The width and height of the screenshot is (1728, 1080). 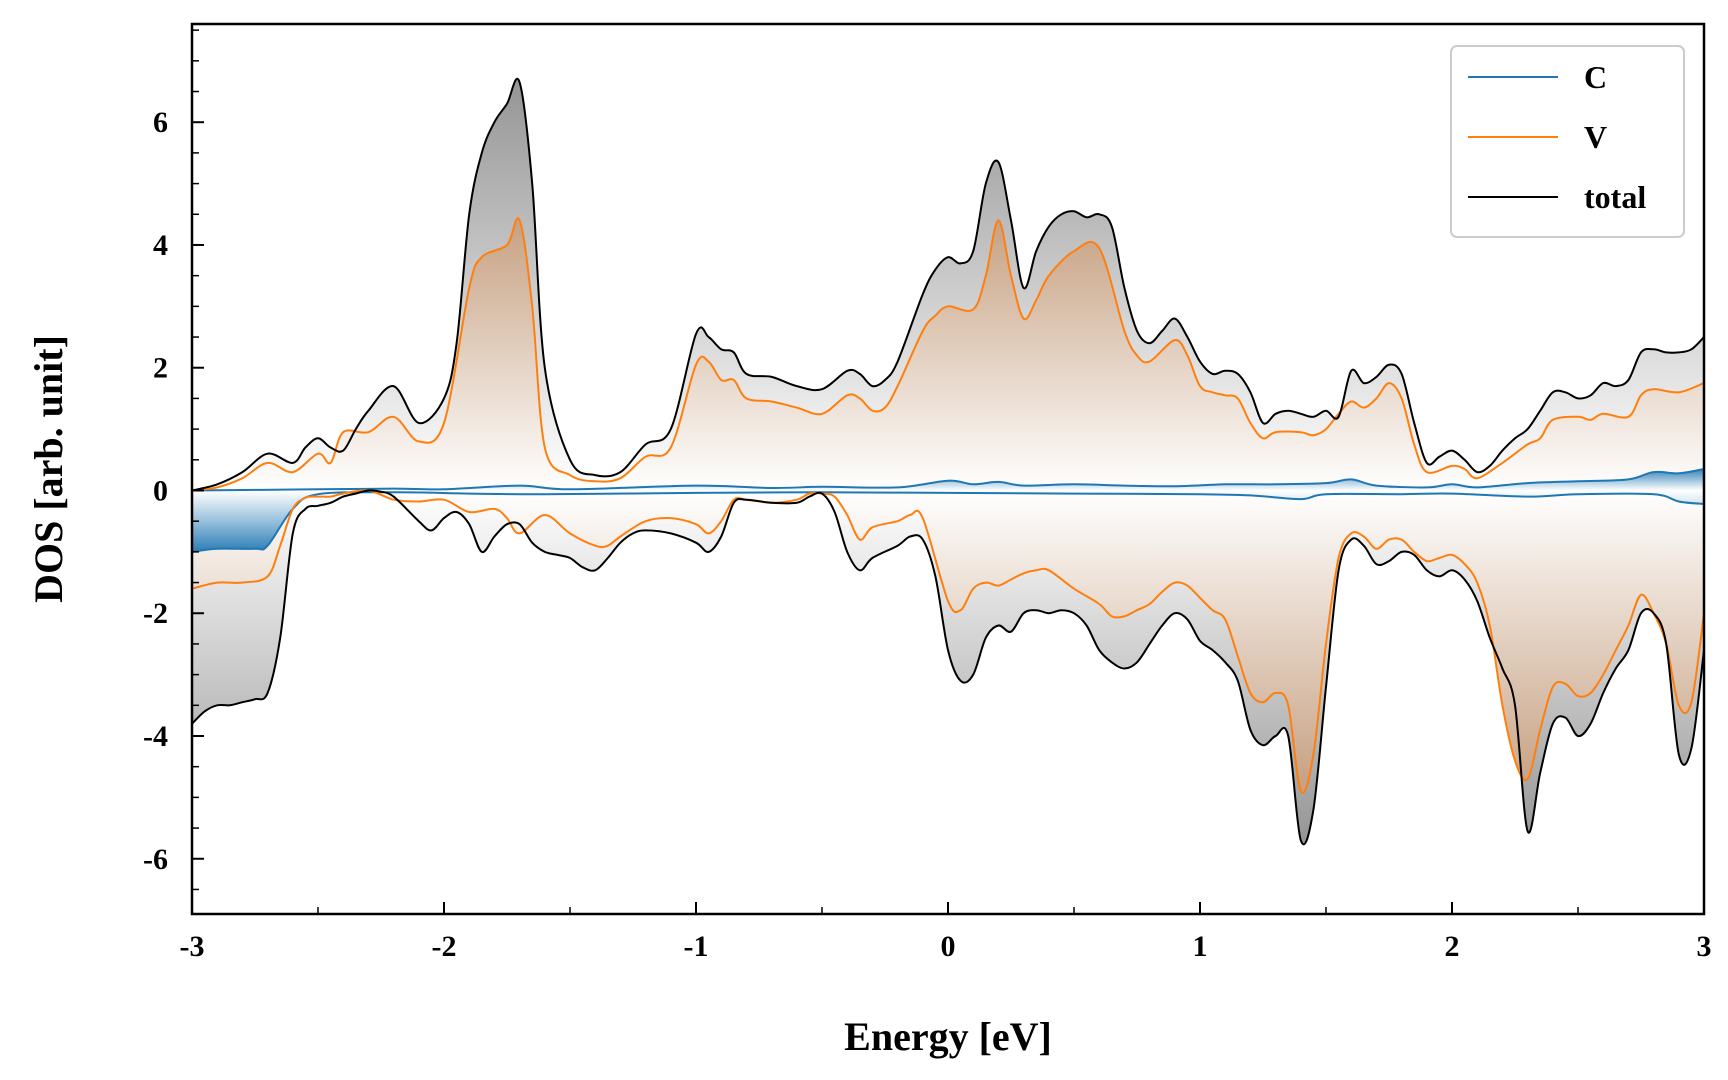 I want to click on x-axis: -3 -2 -1 0 1 2 3, so click(x=946, y=932).